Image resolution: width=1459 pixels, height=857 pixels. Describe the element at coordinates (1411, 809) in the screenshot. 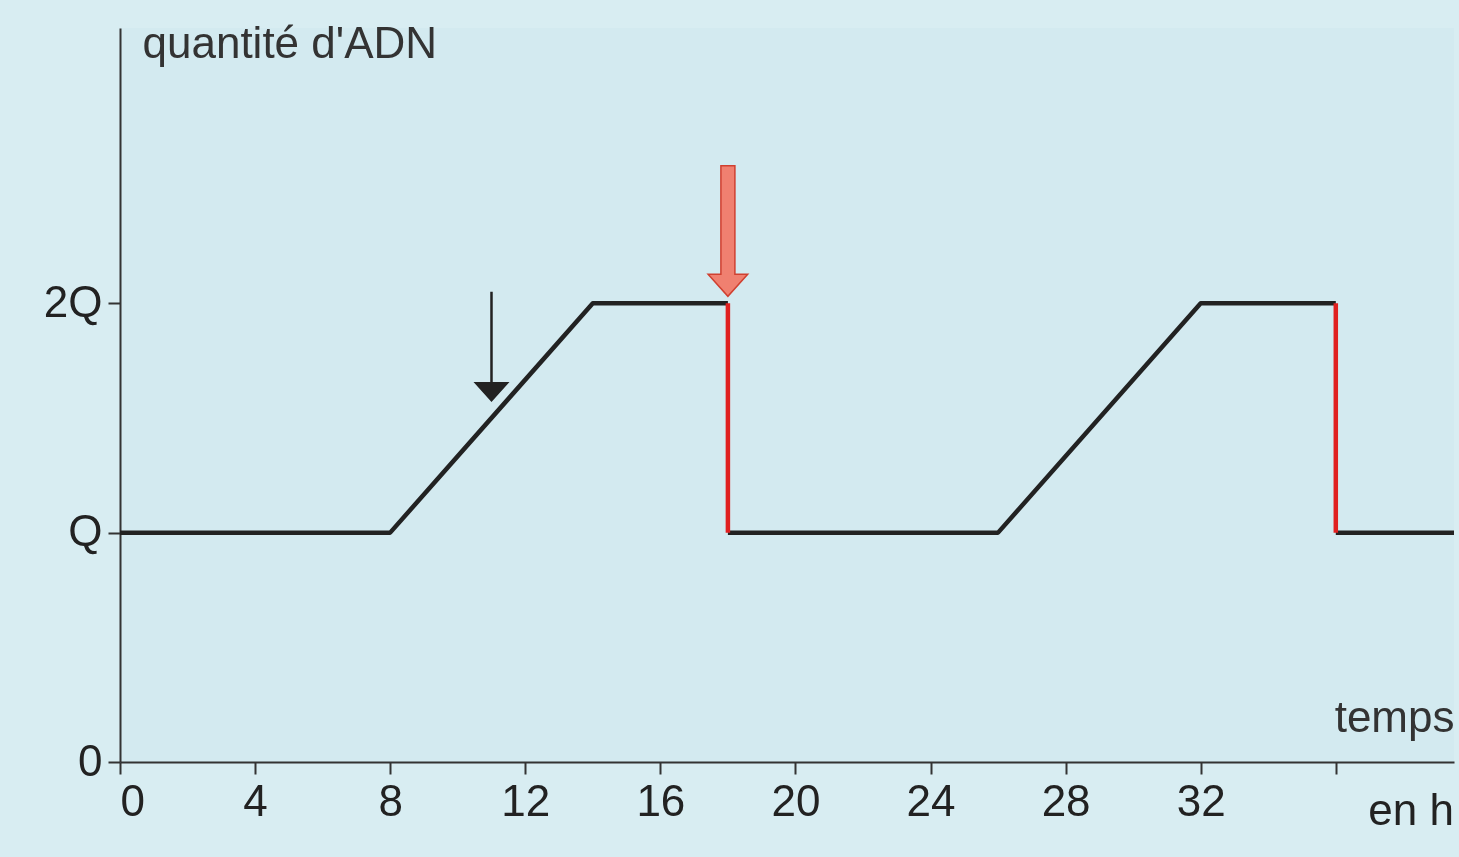

I see `text: en h` at that location.